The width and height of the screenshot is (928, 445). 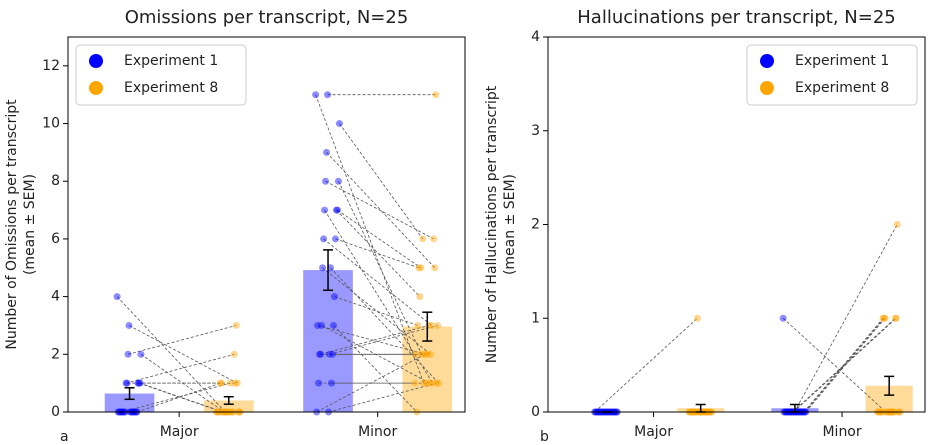 What do you see at coordinates (544, 437) in the screenshot?
I see `panel-label: b` at bounding box center [544, 437].